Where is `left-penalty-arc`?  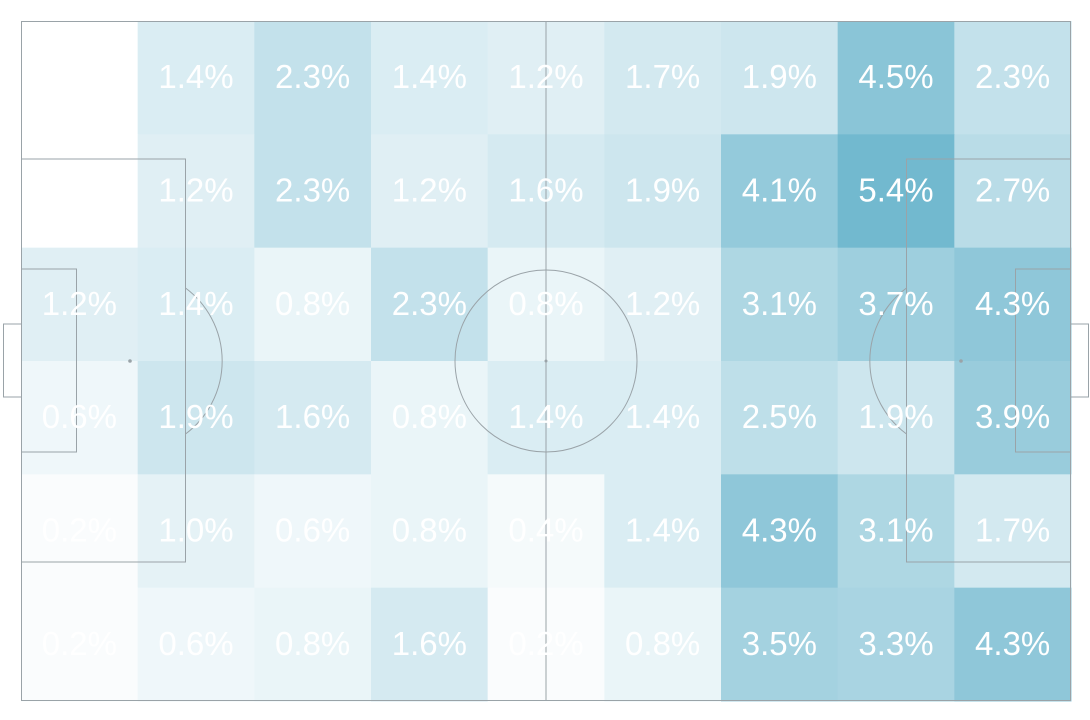
left-penalty-arc is located at coordinates (204, 361).